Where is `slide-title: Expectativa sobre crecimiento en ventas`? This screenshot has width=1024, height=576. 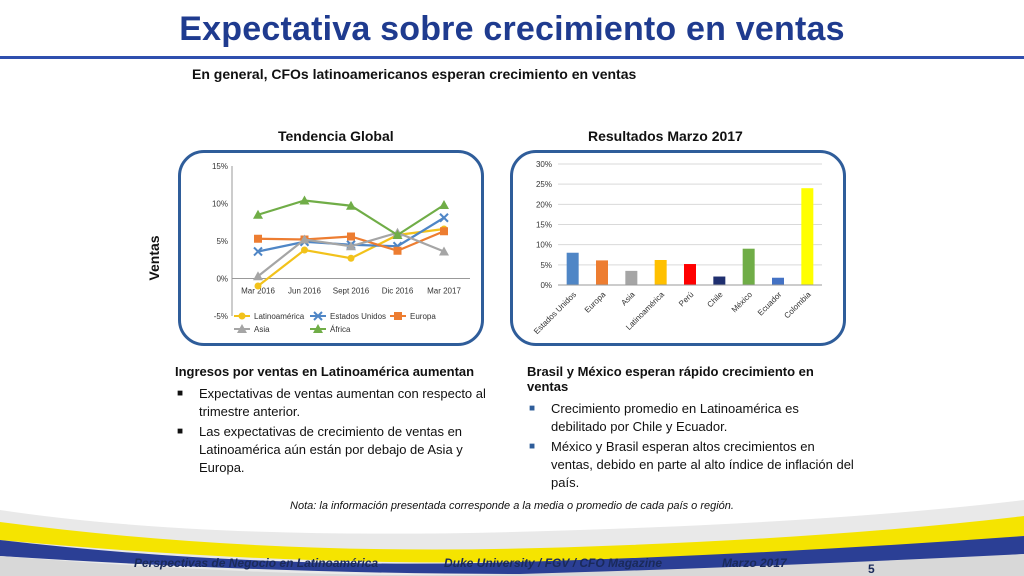 slide-title: Expectativa sobre crecimiento en ventas is located at coordinates (512, 29).